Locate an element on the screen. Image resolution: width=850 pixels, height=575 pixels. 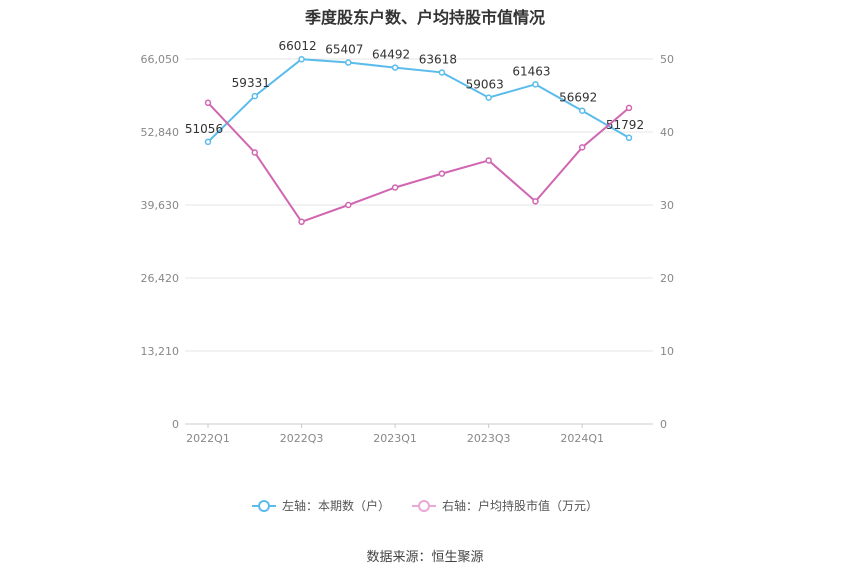
legend-households-label: 左轴：本期数（户） is located at coordinates (335, 506).